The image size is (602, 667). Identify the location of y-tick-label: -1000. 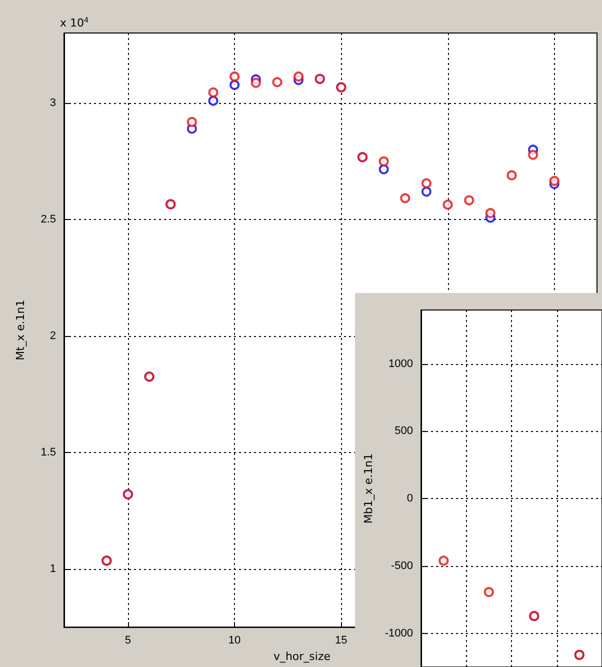
(399, 633).